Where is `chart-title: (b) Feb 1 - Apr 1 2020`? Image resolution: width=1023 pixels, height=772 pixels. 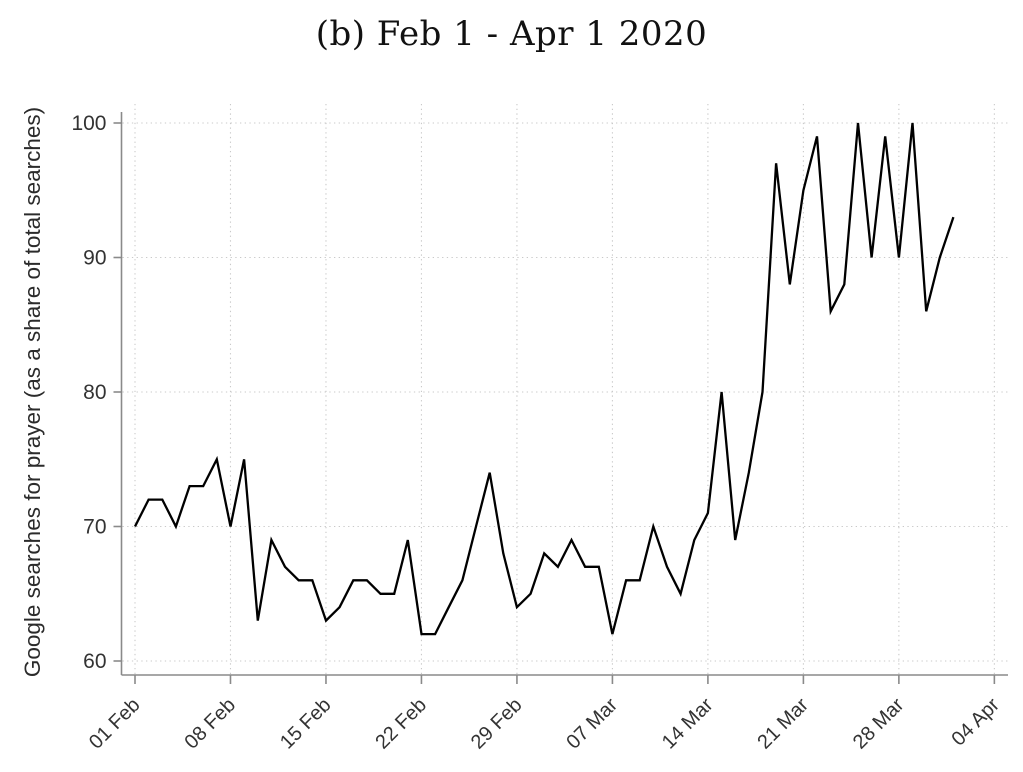 chart-title: (b) Feb 1 - Apr 1 2020 is located at coordinates (511, 34).